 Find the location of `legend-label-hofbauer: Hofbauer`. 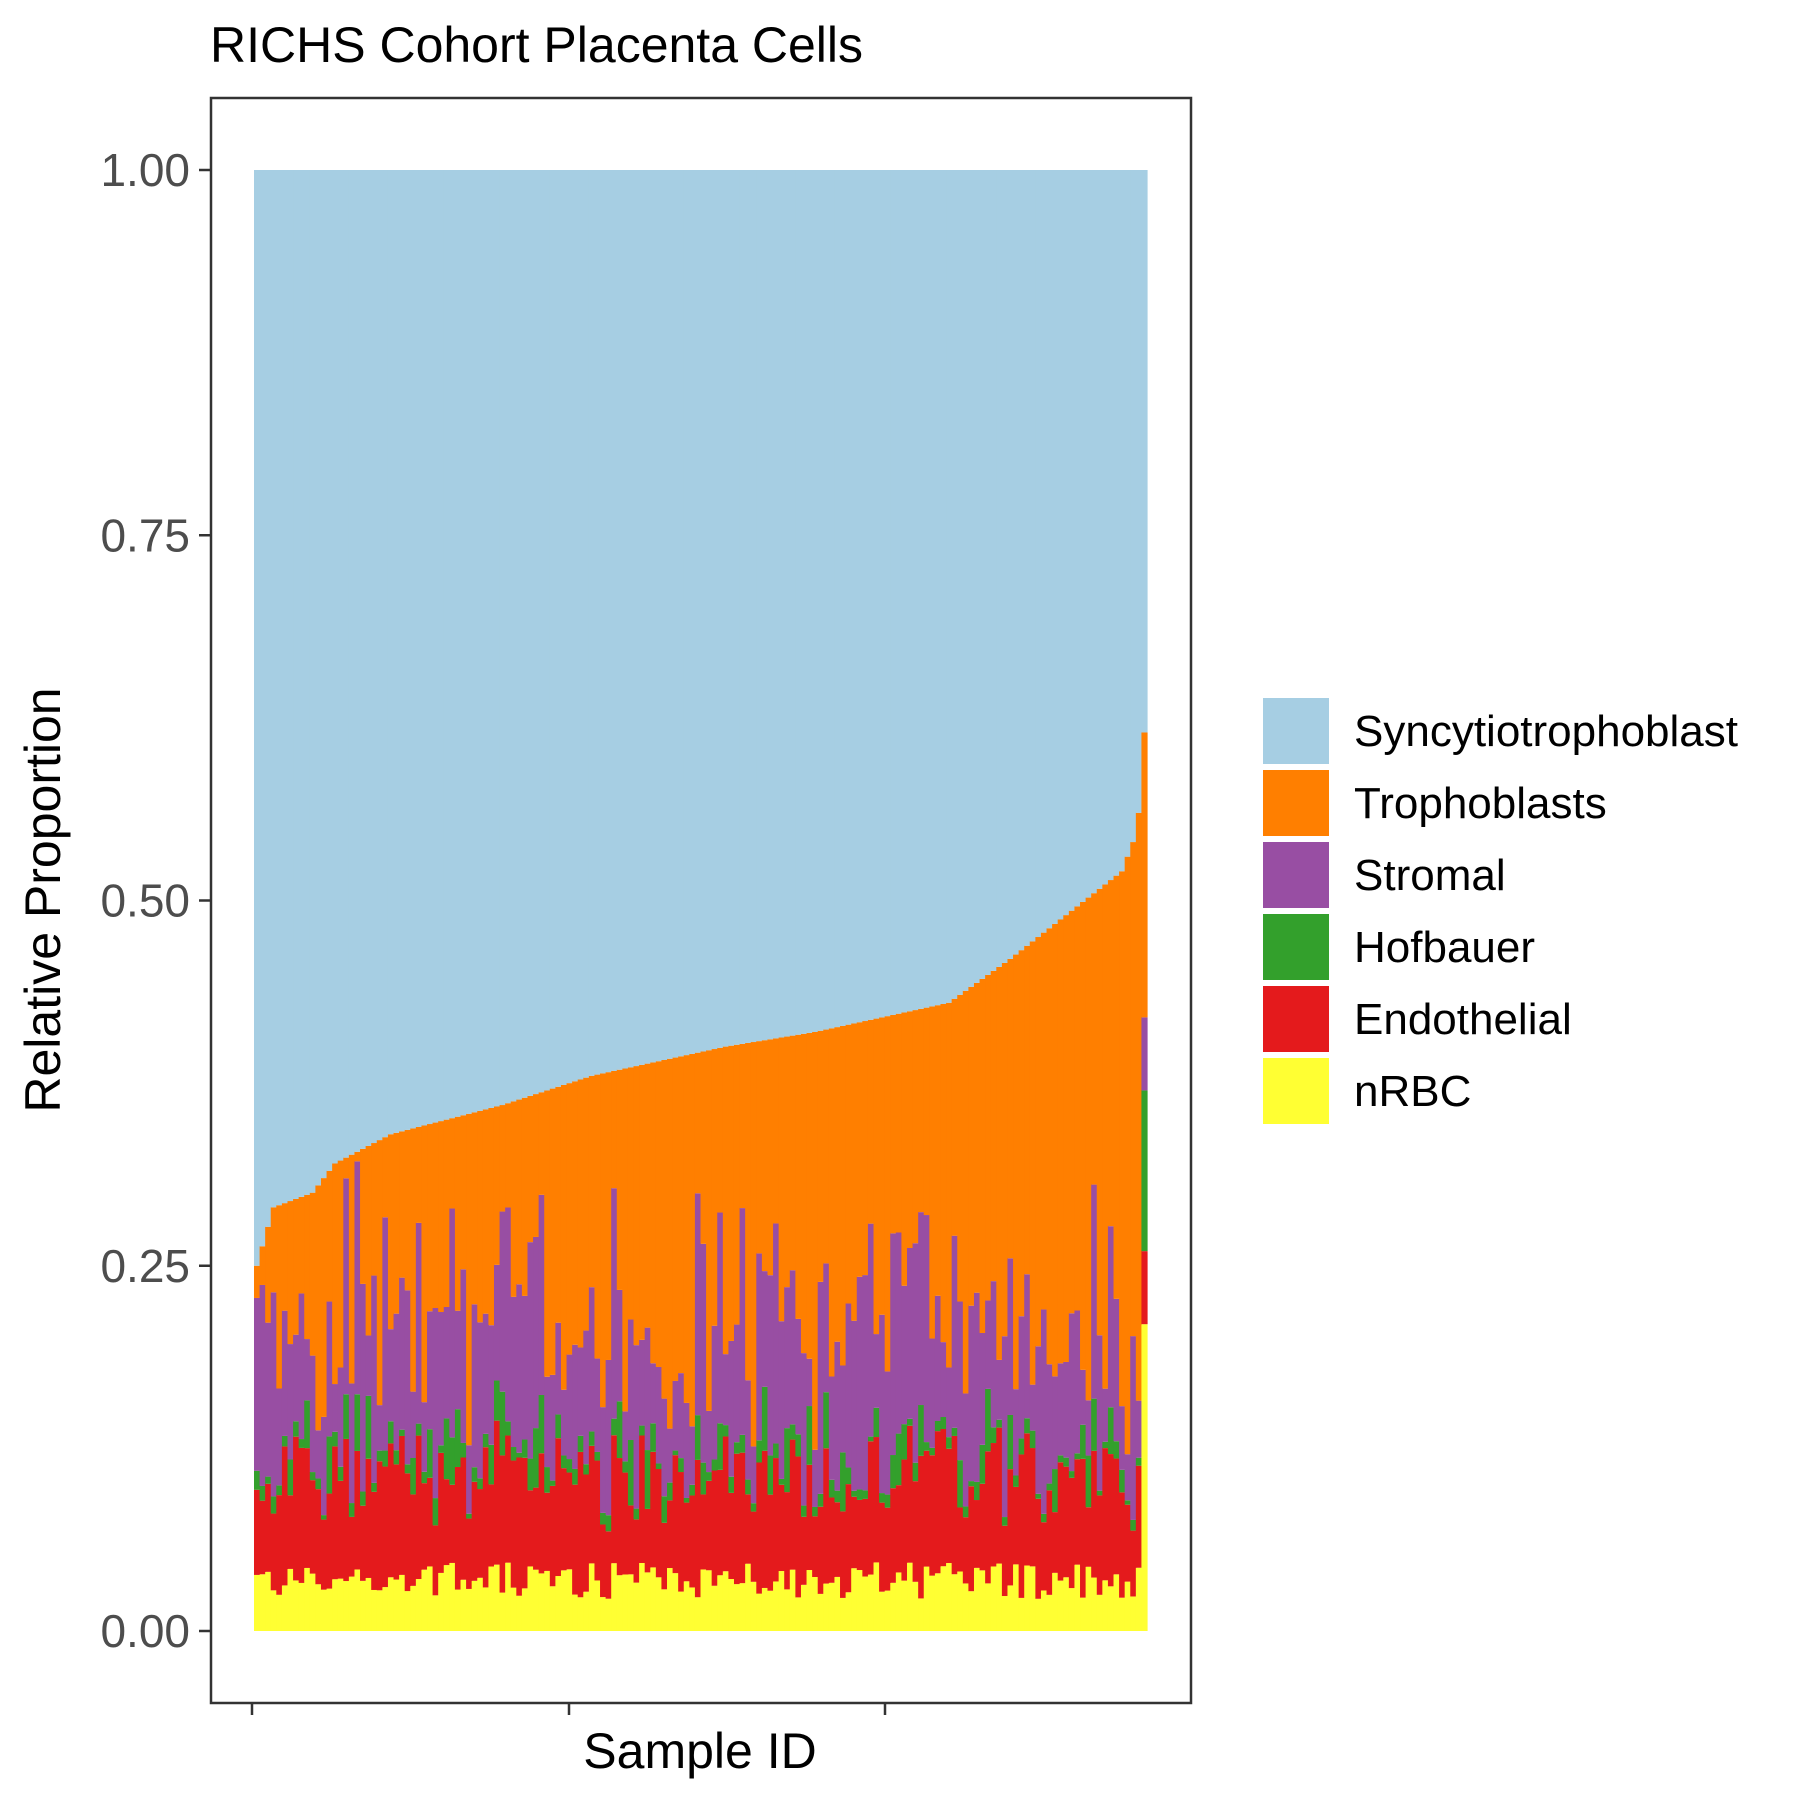

legend-label-hofbauer: Hofbauer is located at coordinates (1444, 947).